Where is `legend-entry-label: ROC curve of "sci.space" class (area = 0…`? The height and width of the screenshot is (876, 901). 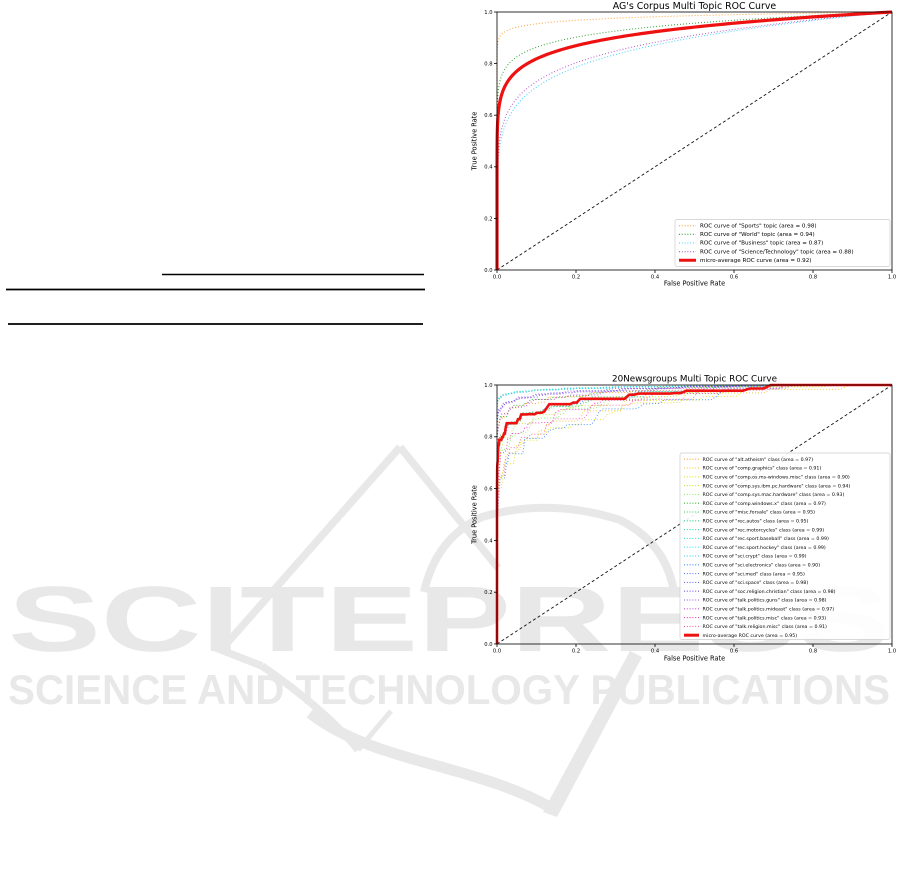 legend-entry-label: ROC curve of "sci.space" class (area = 0… is located at coordinates (756, 583).